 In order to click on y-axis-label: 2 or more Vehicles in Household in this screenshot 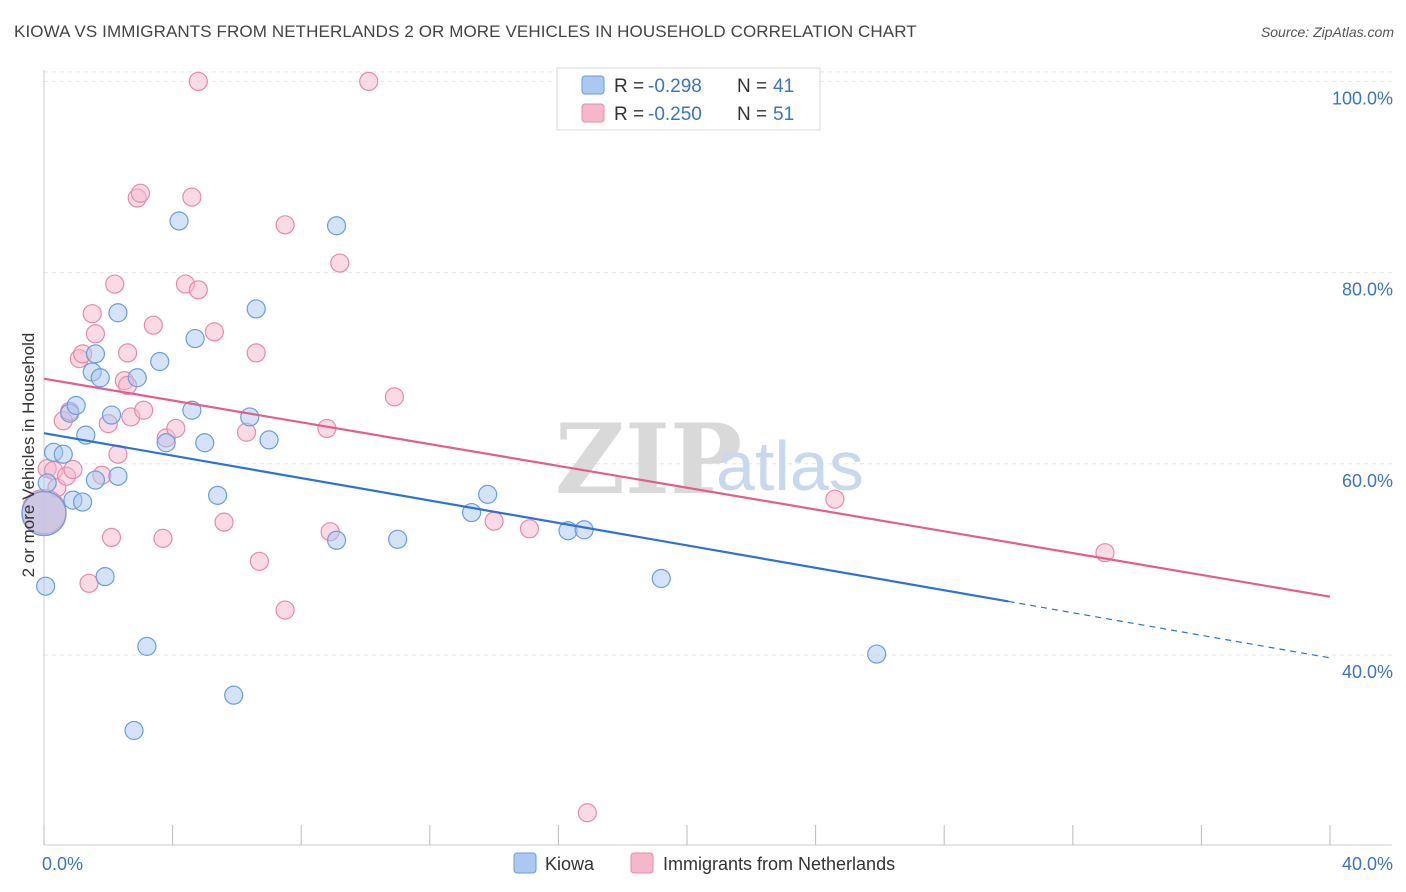, I will do `click(28, 455)`.